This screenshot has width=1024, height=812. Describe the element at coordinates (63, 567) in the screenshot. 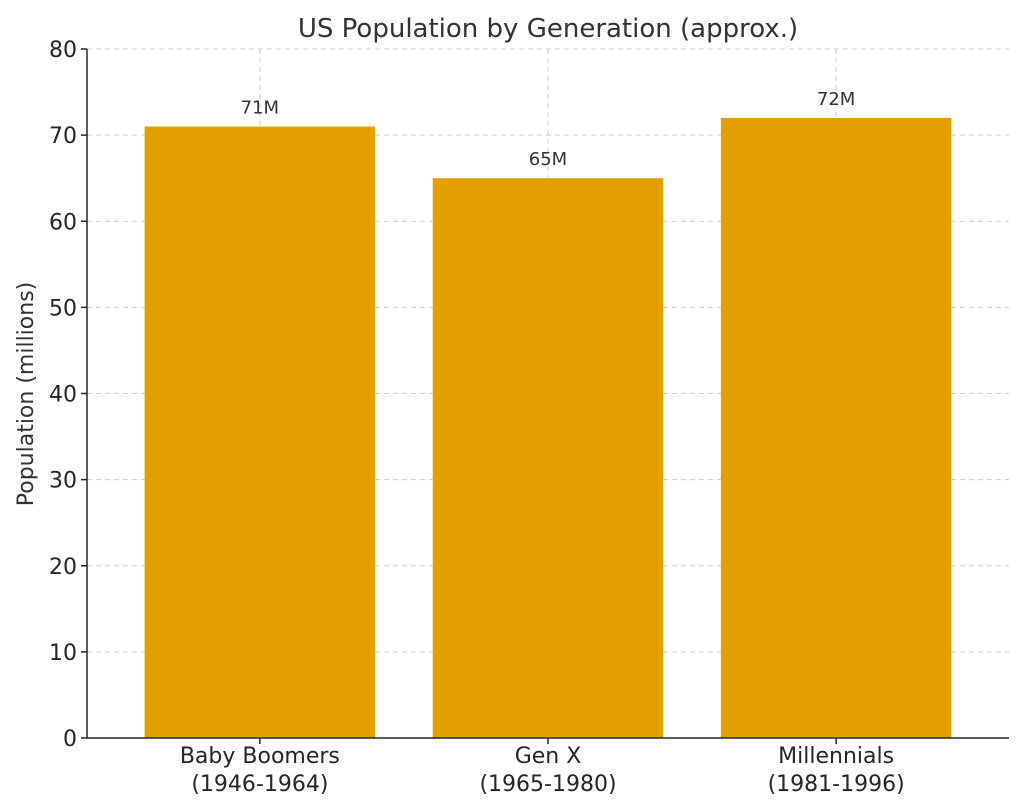

I see `y-tick-label: 20` at that location.